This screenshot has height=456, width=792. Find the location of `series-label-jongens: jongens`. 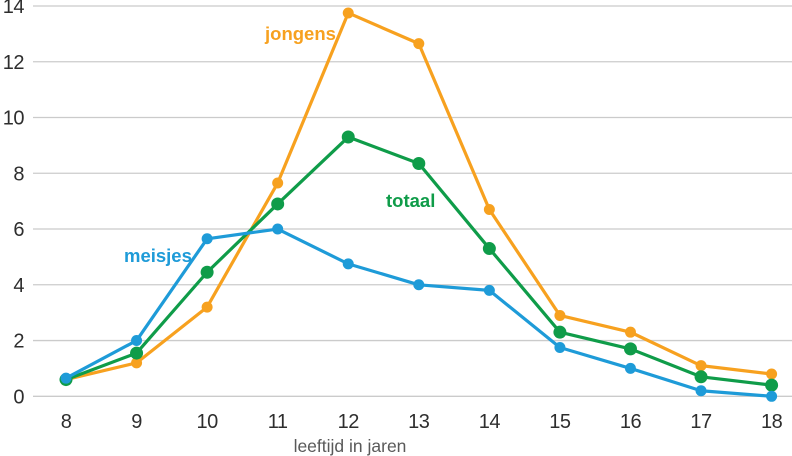

series-label-jongens: jongens is located at coordinates (300, 33).